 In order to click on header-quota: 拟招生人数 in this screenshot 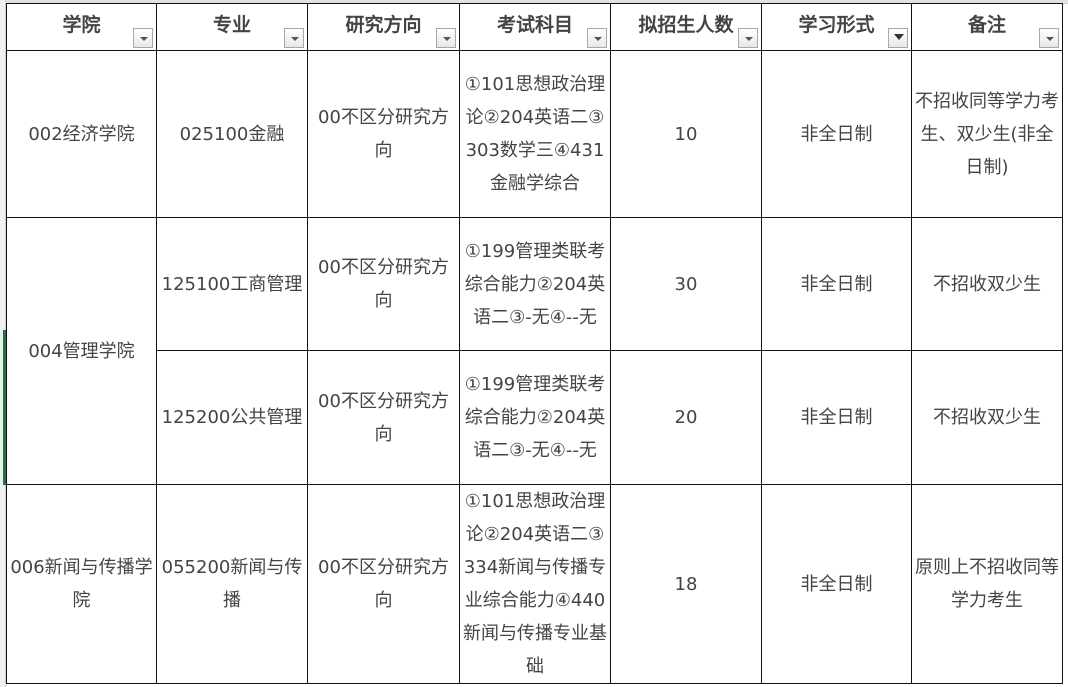, I will do `click(686, 27)`.